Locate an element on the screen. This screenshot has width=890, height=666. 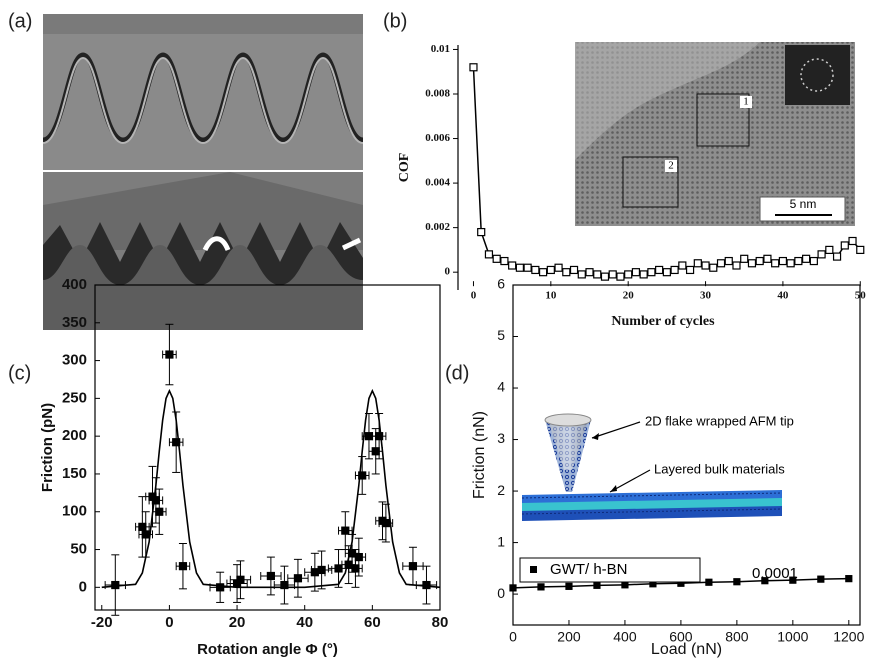
x-tick-label: 20 is located at coordinates (237, 622).